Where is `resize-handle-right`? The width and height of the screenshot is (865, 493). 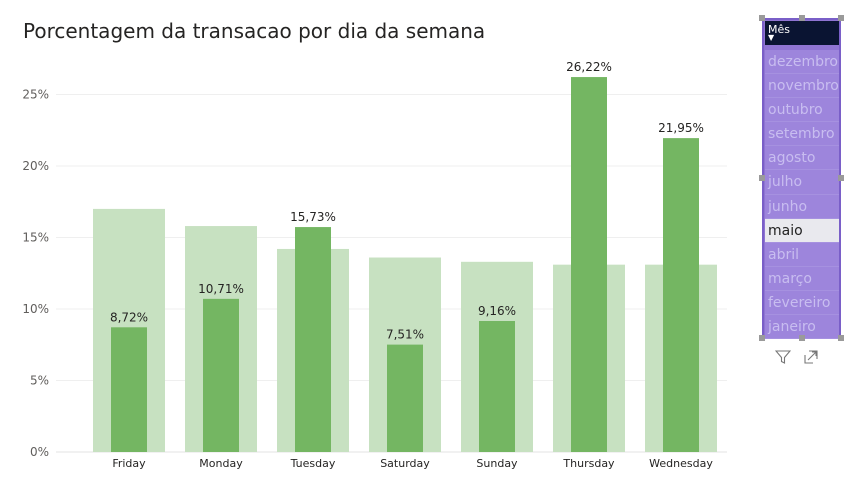
resize-handle-right is located at coordinates (841, 178).